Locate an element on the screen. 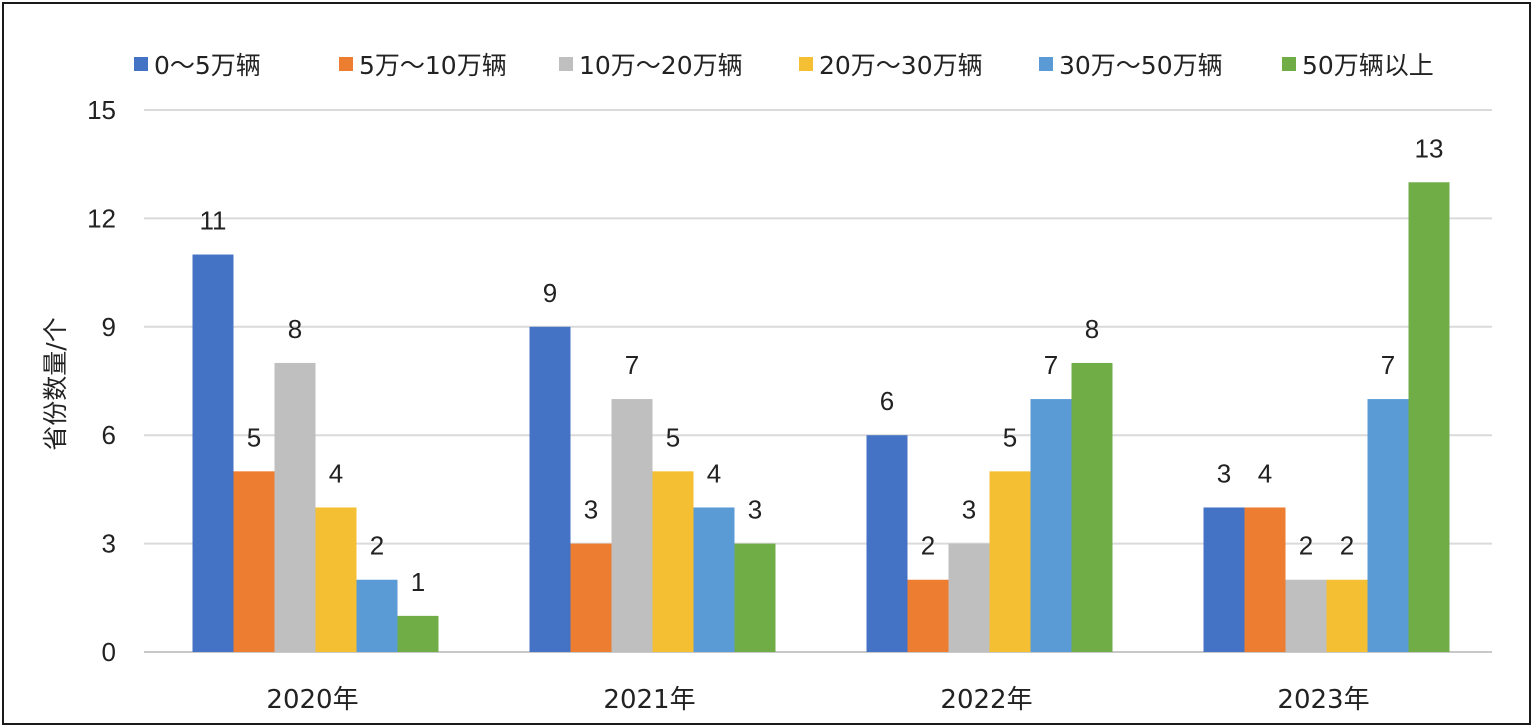 The width and height of the screenshot is (1533, 727). legend-label: 50万辆以上 is located at coordinates (1368, 65).